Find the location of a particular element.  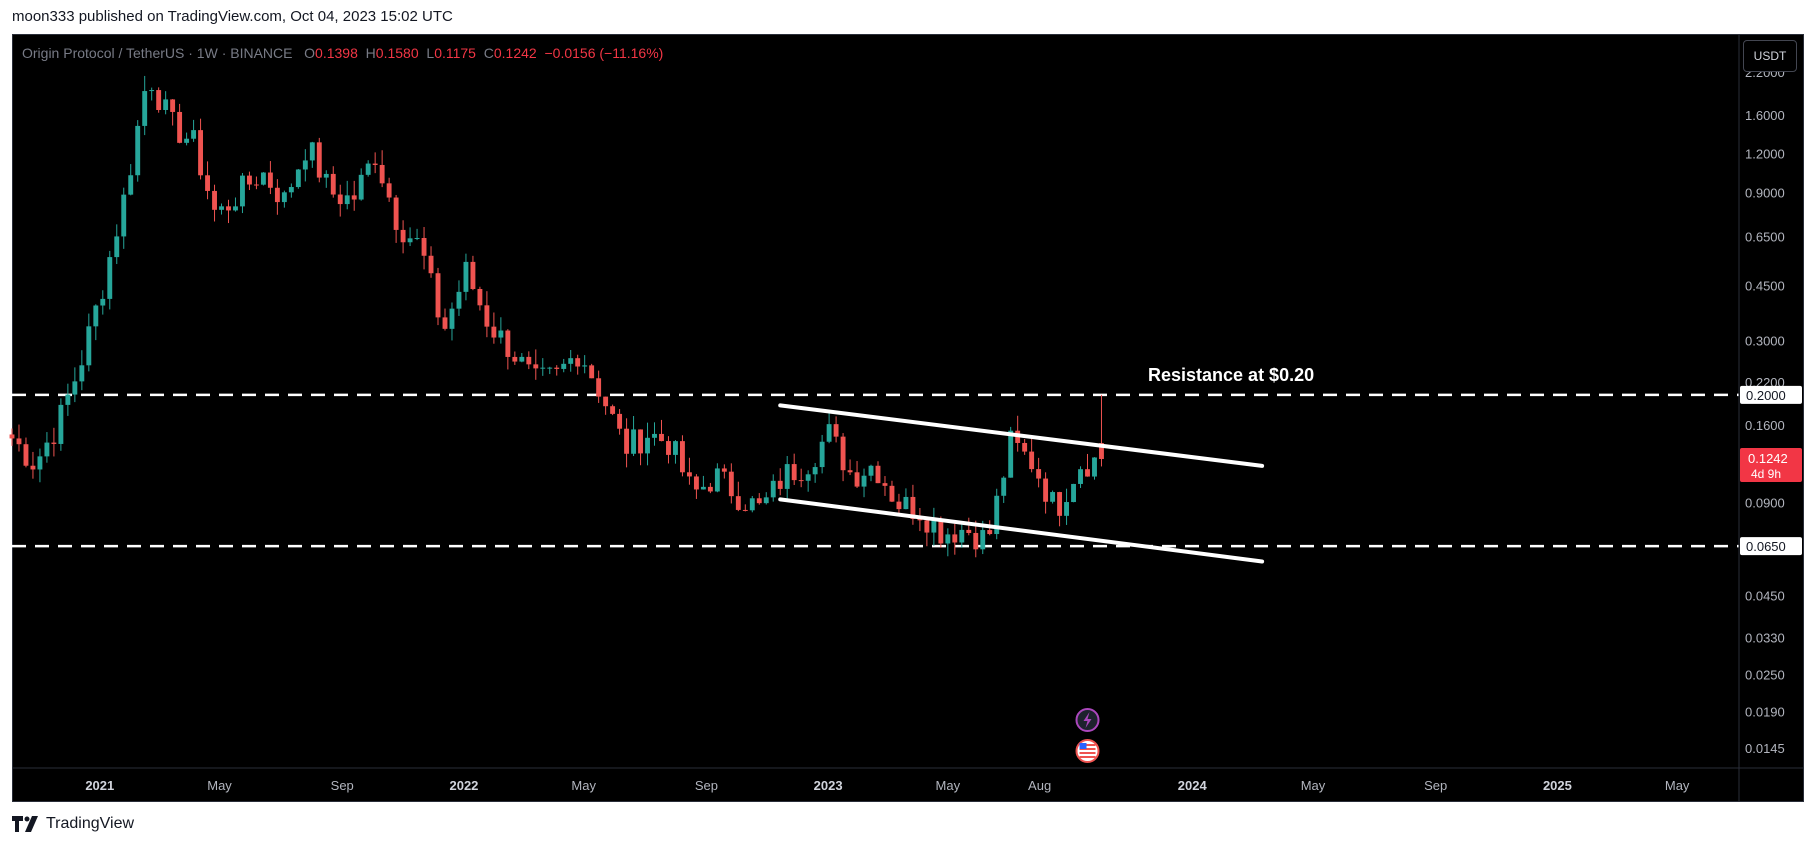

footer-brand: TradingView is located at coordinates (73, 824).